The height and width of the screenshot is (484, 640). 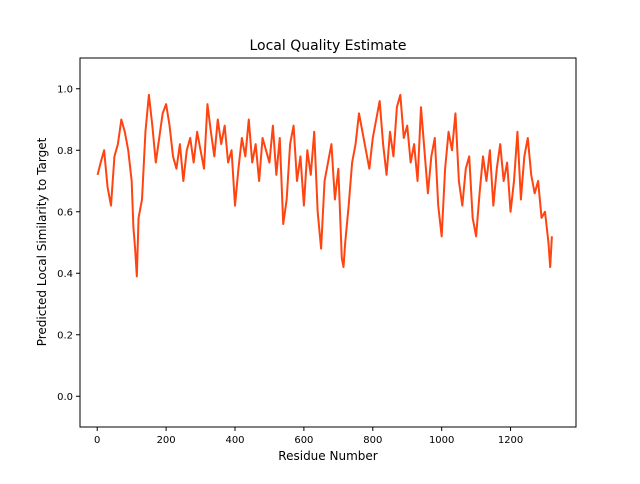 What do you see at coordinates (327, 456) in the screenshot?
I see `x-axis-label: Residue Number` at bounding box center [327, 456].